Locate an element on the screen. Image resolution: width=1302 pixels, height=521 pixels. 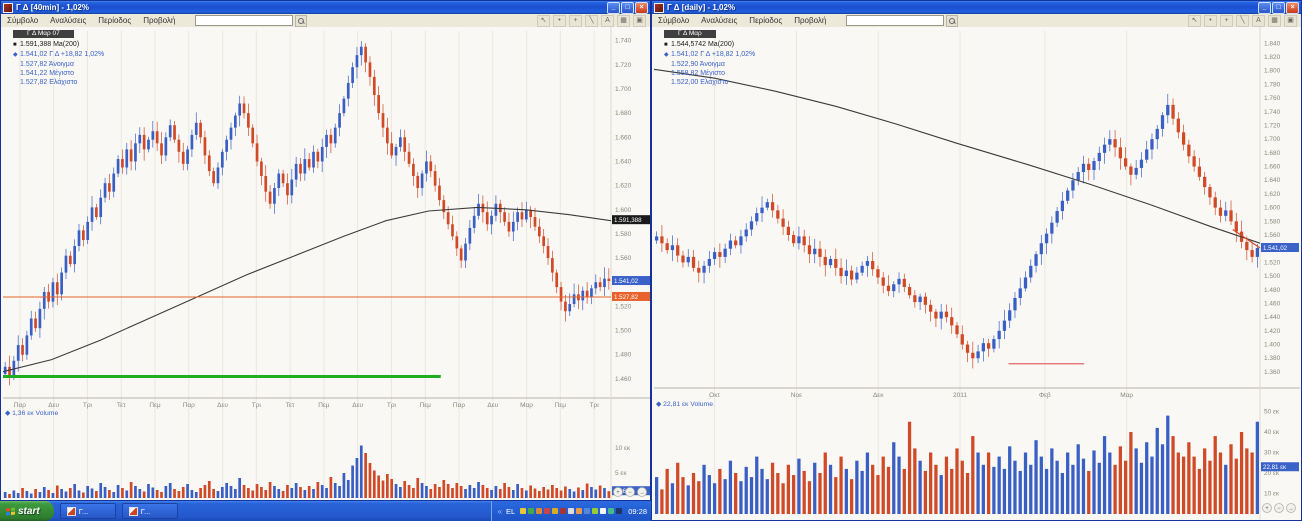
volume-axis: ◆ 1,36 εκ Volume 10 εκ 5 εκ 1,36 εκ is located at coordinates (327, 453).